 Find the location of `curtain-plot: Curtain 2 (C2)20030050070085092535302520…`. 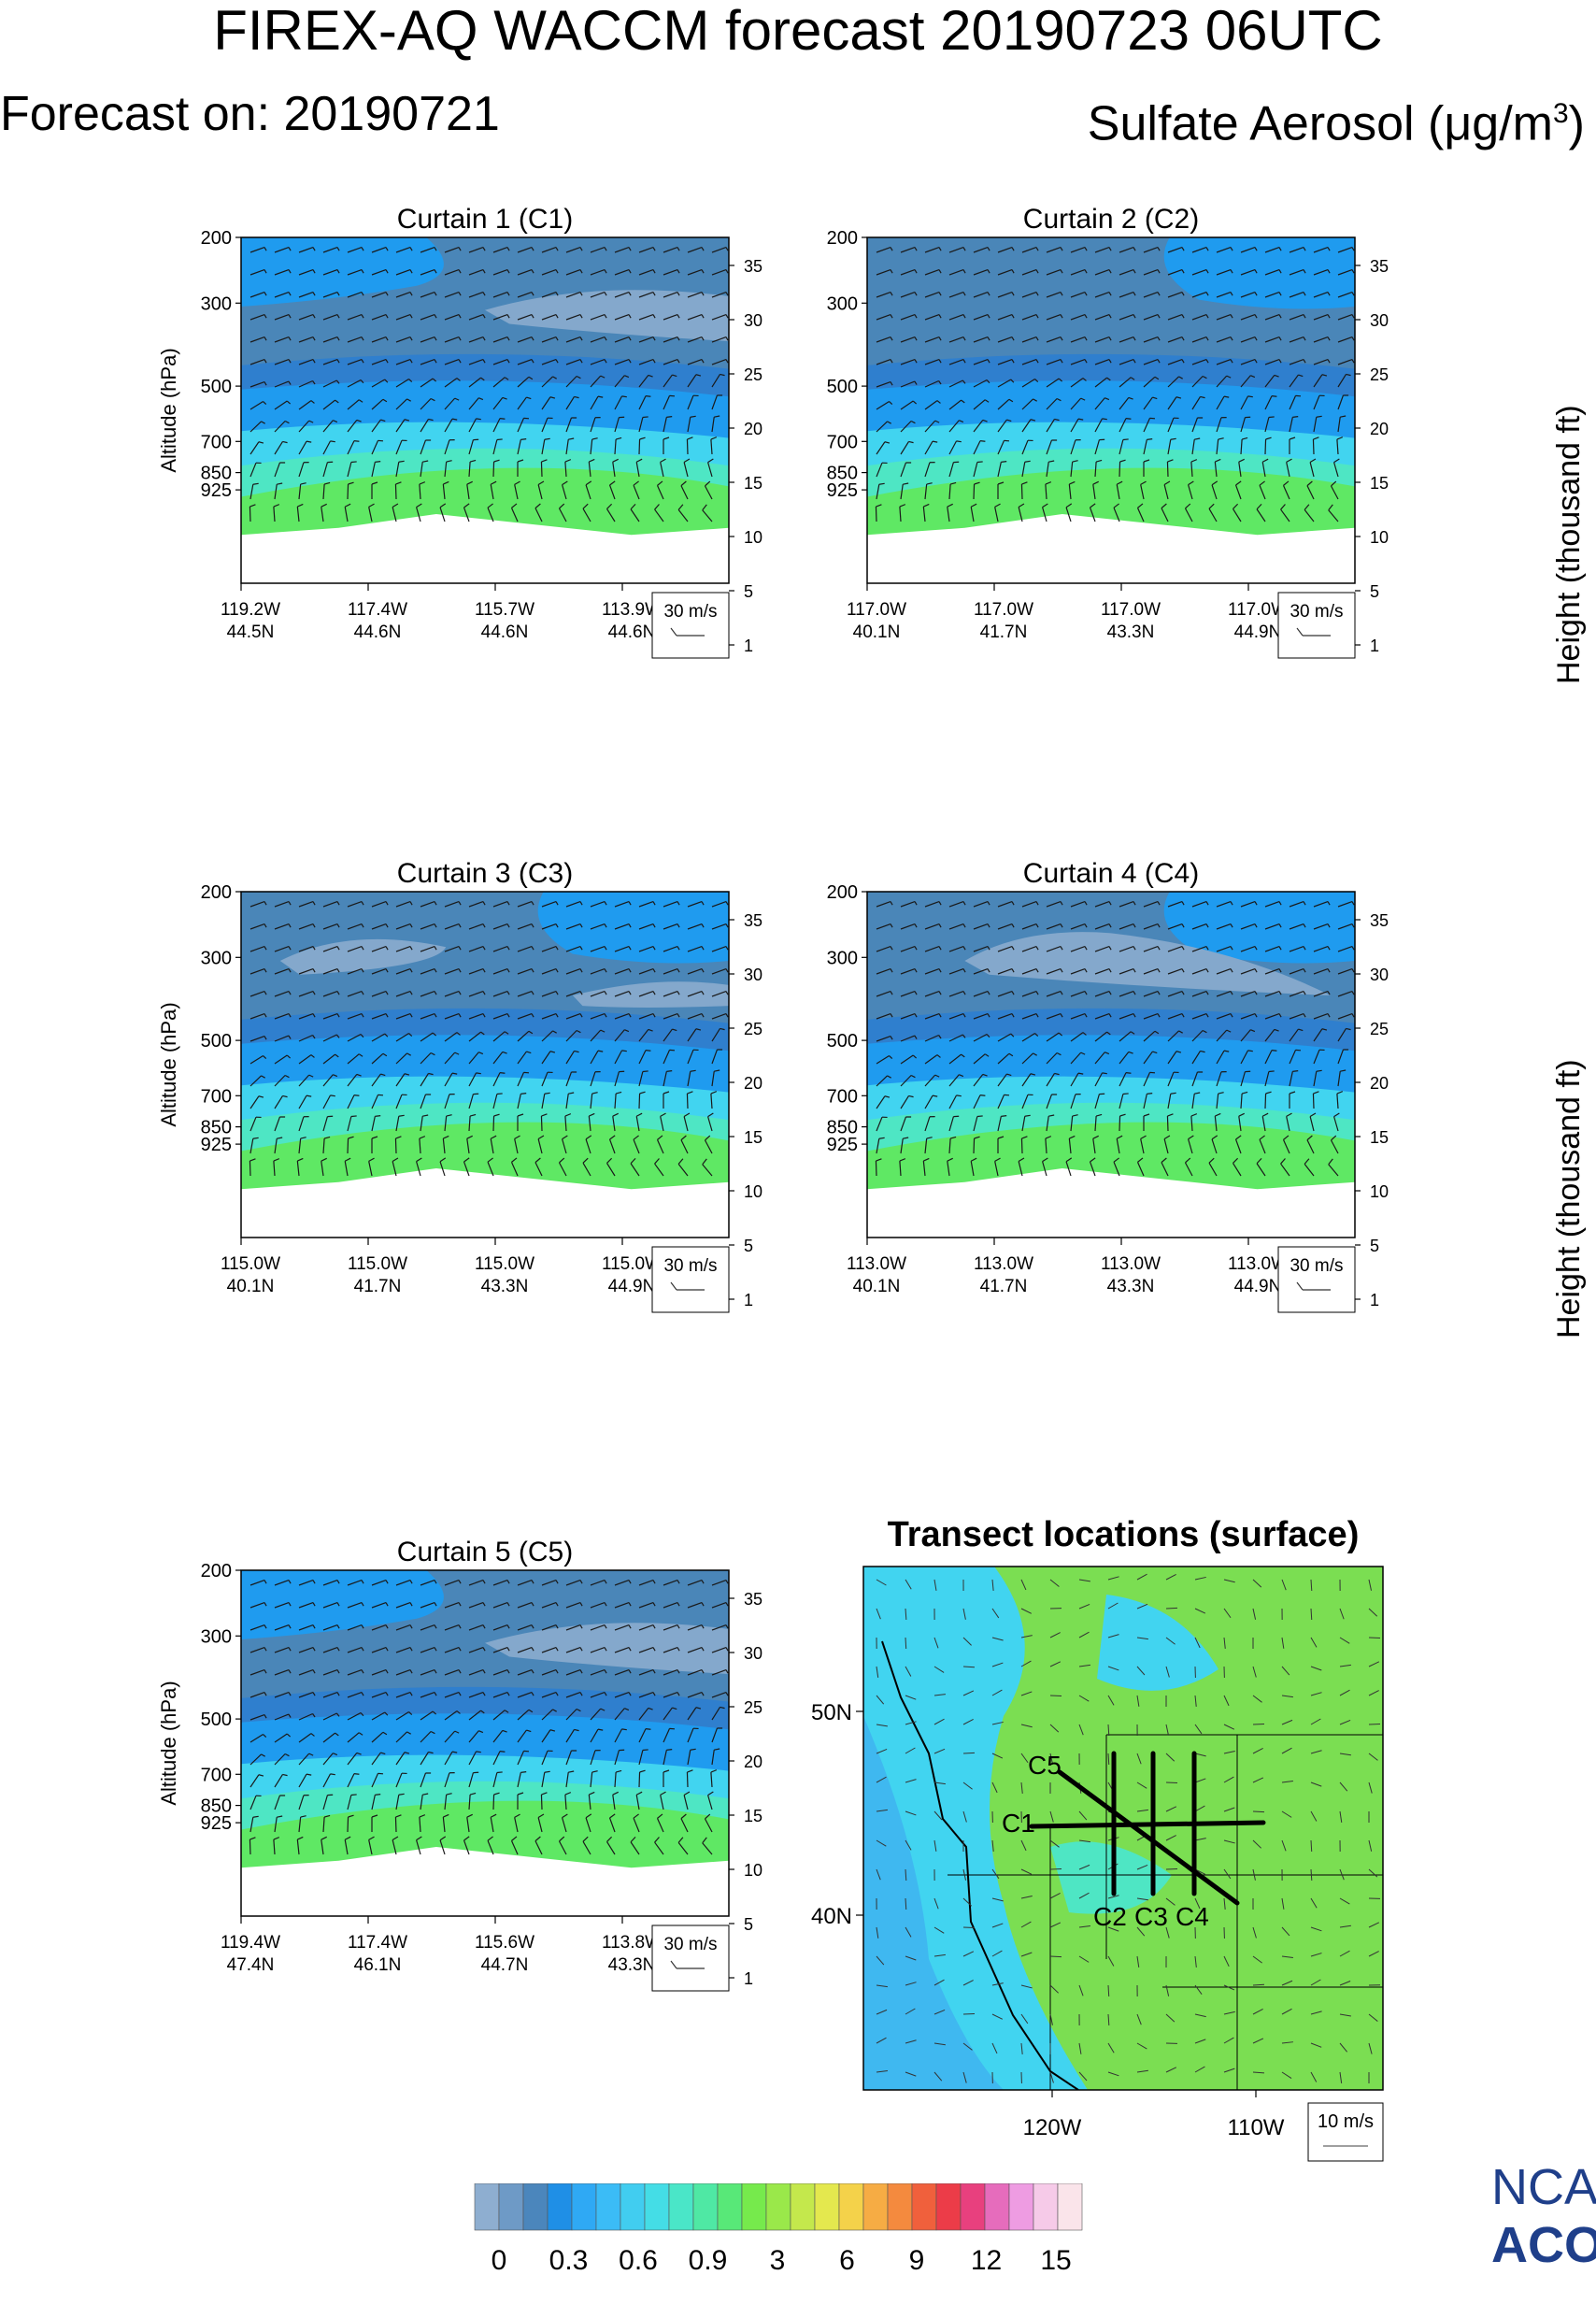

curtain-plot: Curtain 2 (C2)20030050070085092535302520… is located at coordinates (1046, 458).